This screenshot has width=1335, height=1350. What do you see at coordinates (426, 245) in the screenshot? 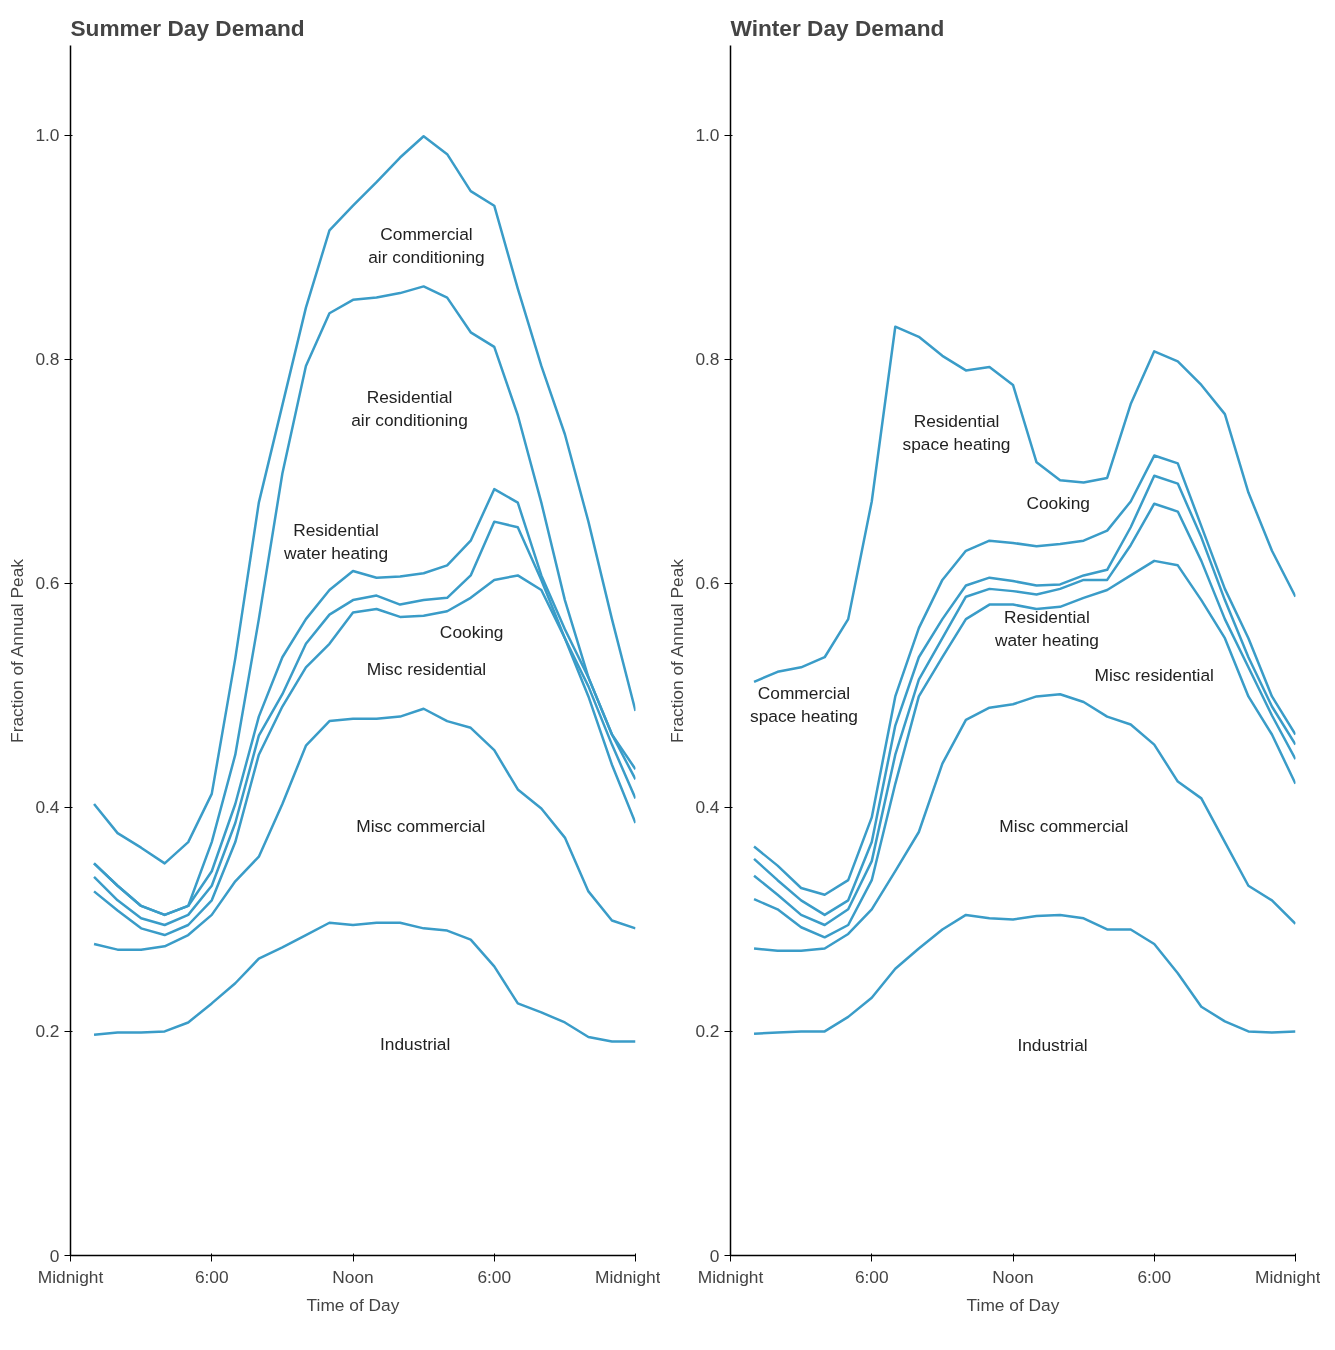
I see `annotation: Commercial air conditioning` at bounding box center [426, 245].